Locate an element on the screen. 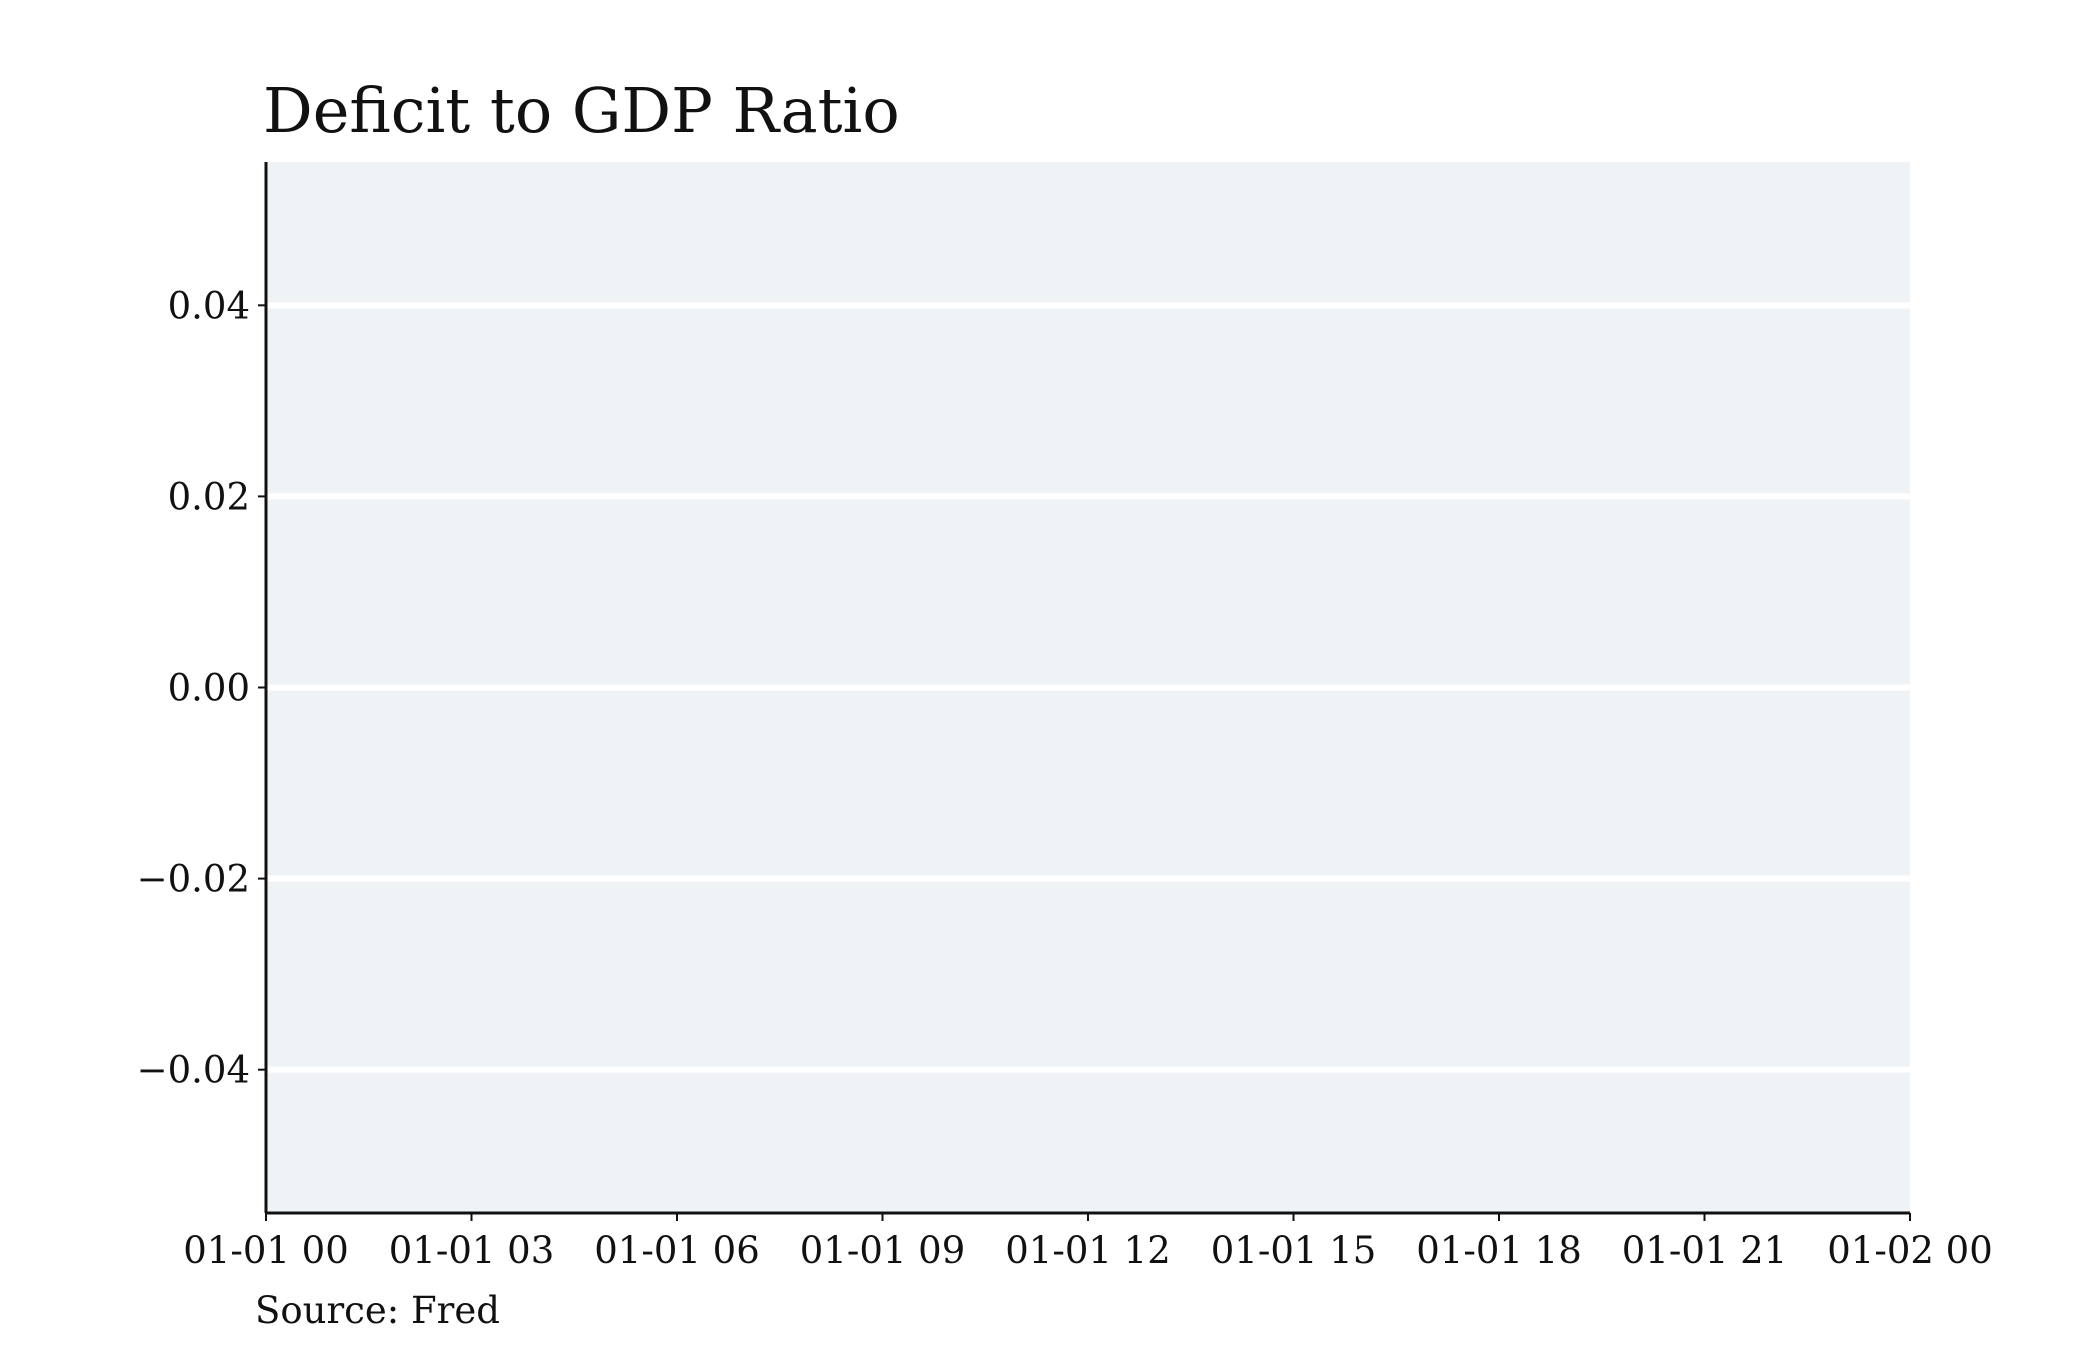  y-tick-label: −0.04 is located at coordinates (193, 1070).